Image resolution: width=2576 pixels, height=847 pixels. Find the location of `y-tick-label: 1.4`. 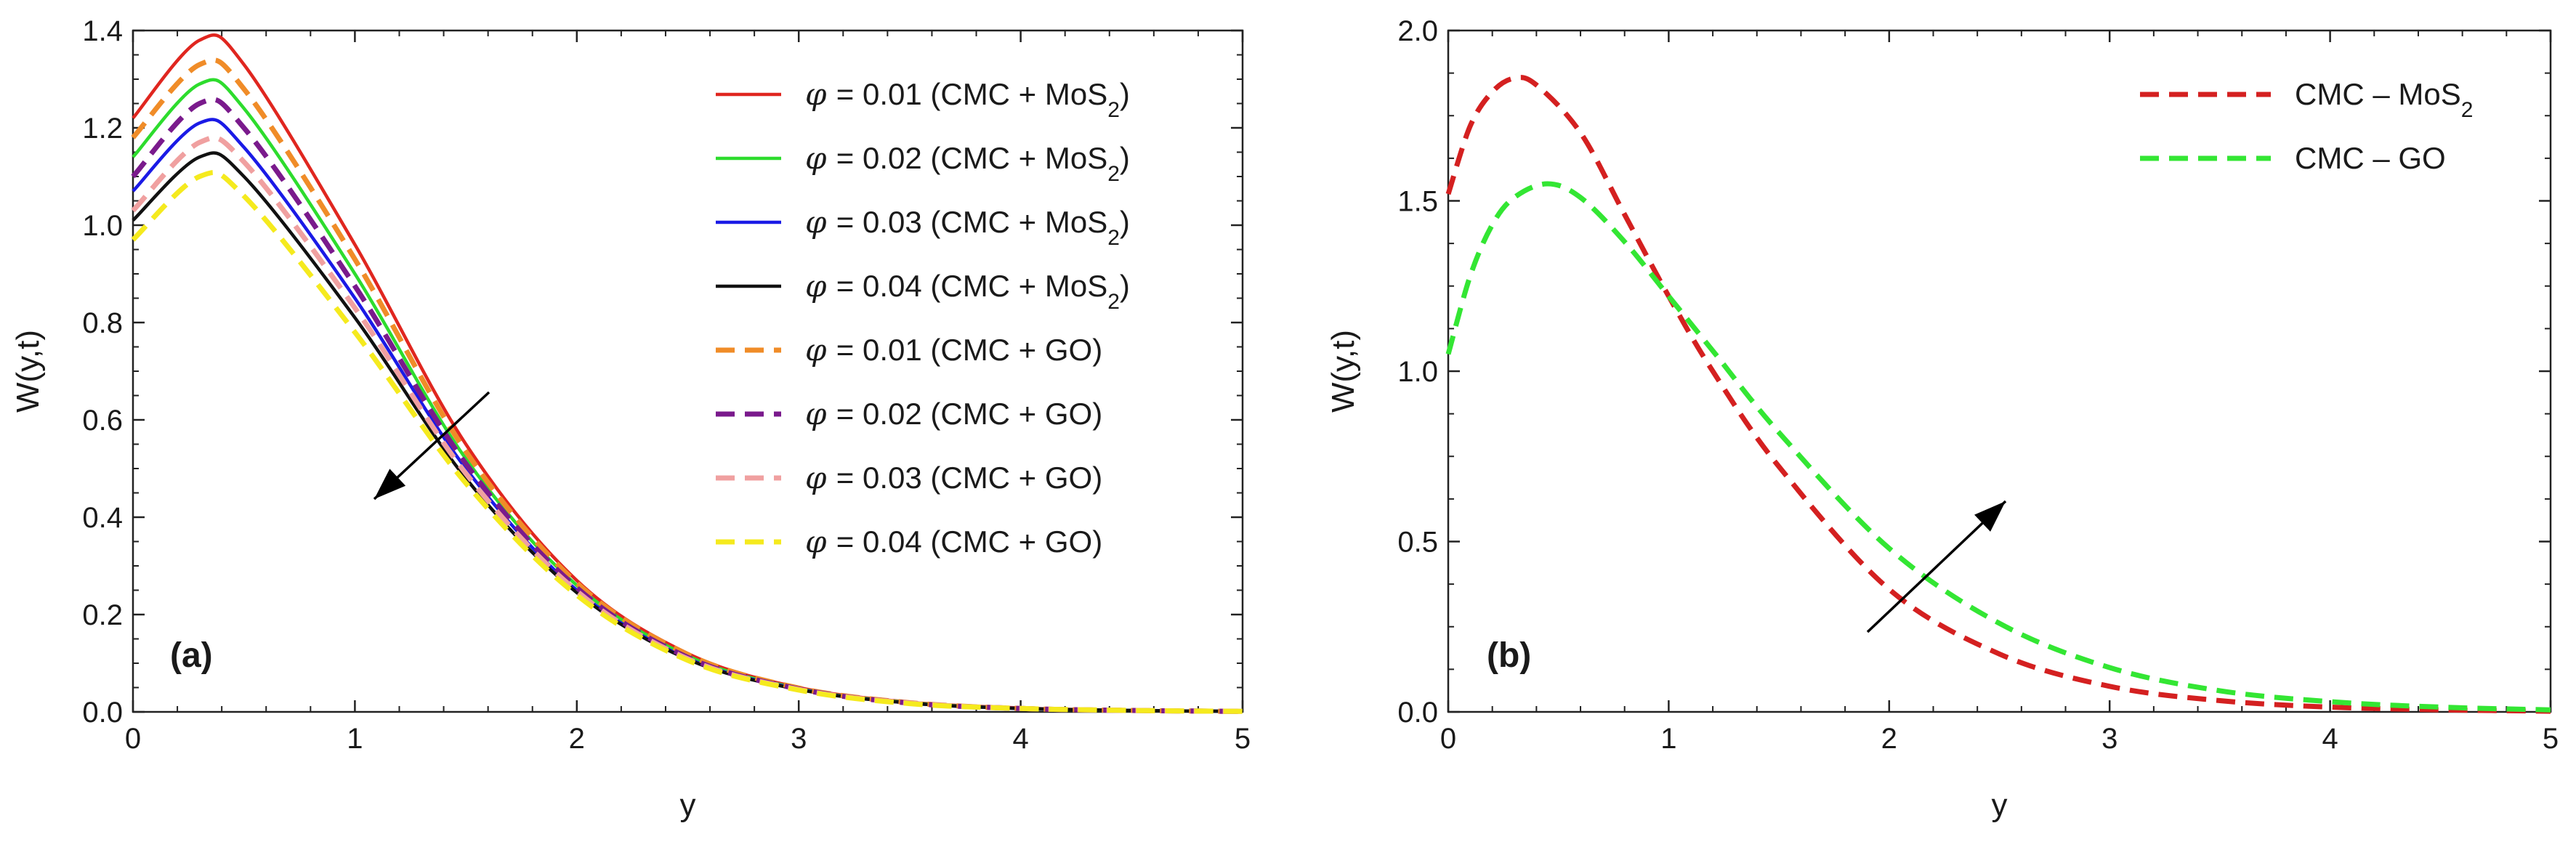

y-tick-label: 1.4 is located at coordinates (103, 31).